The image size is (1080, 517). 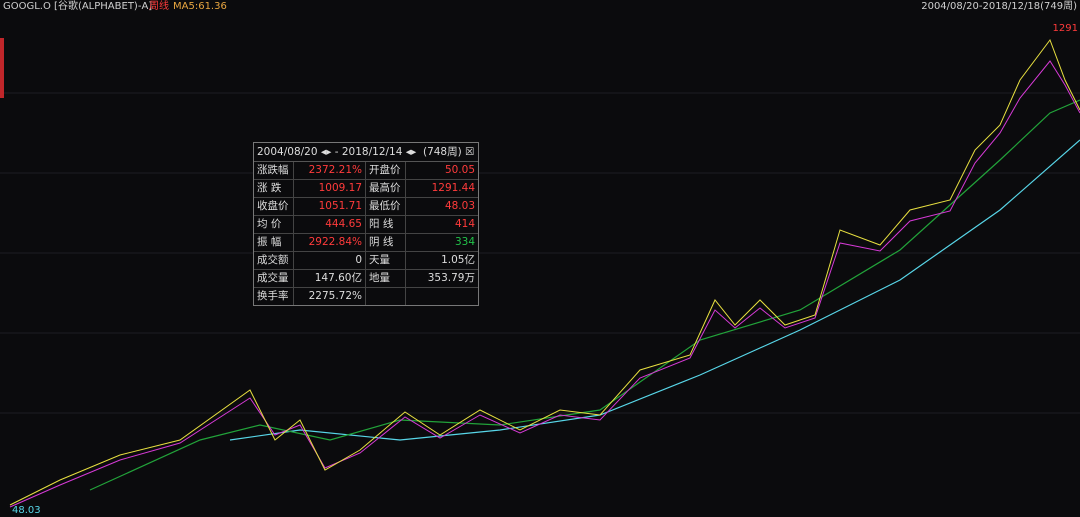 What do you see at coordinates (274, 260) in the screenshot?
I see `stat-label: 成交额` at bounding box center [274, 260].